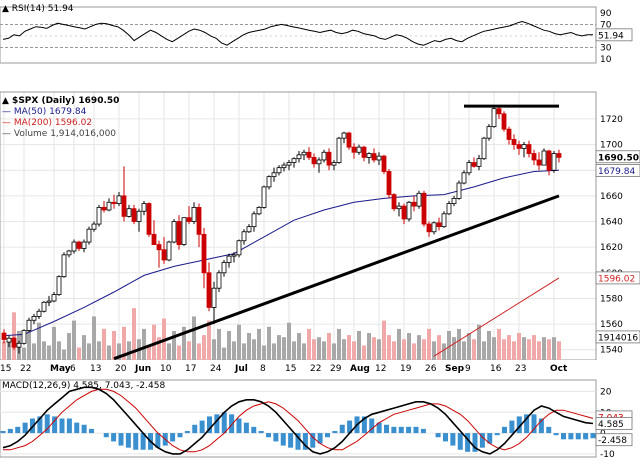 This screenshot has width=640, height=465. What do you see at coordinates (606, 392) in the screenshot?
I see `macd-tick-label: 20` at bounding box center [606, 392].